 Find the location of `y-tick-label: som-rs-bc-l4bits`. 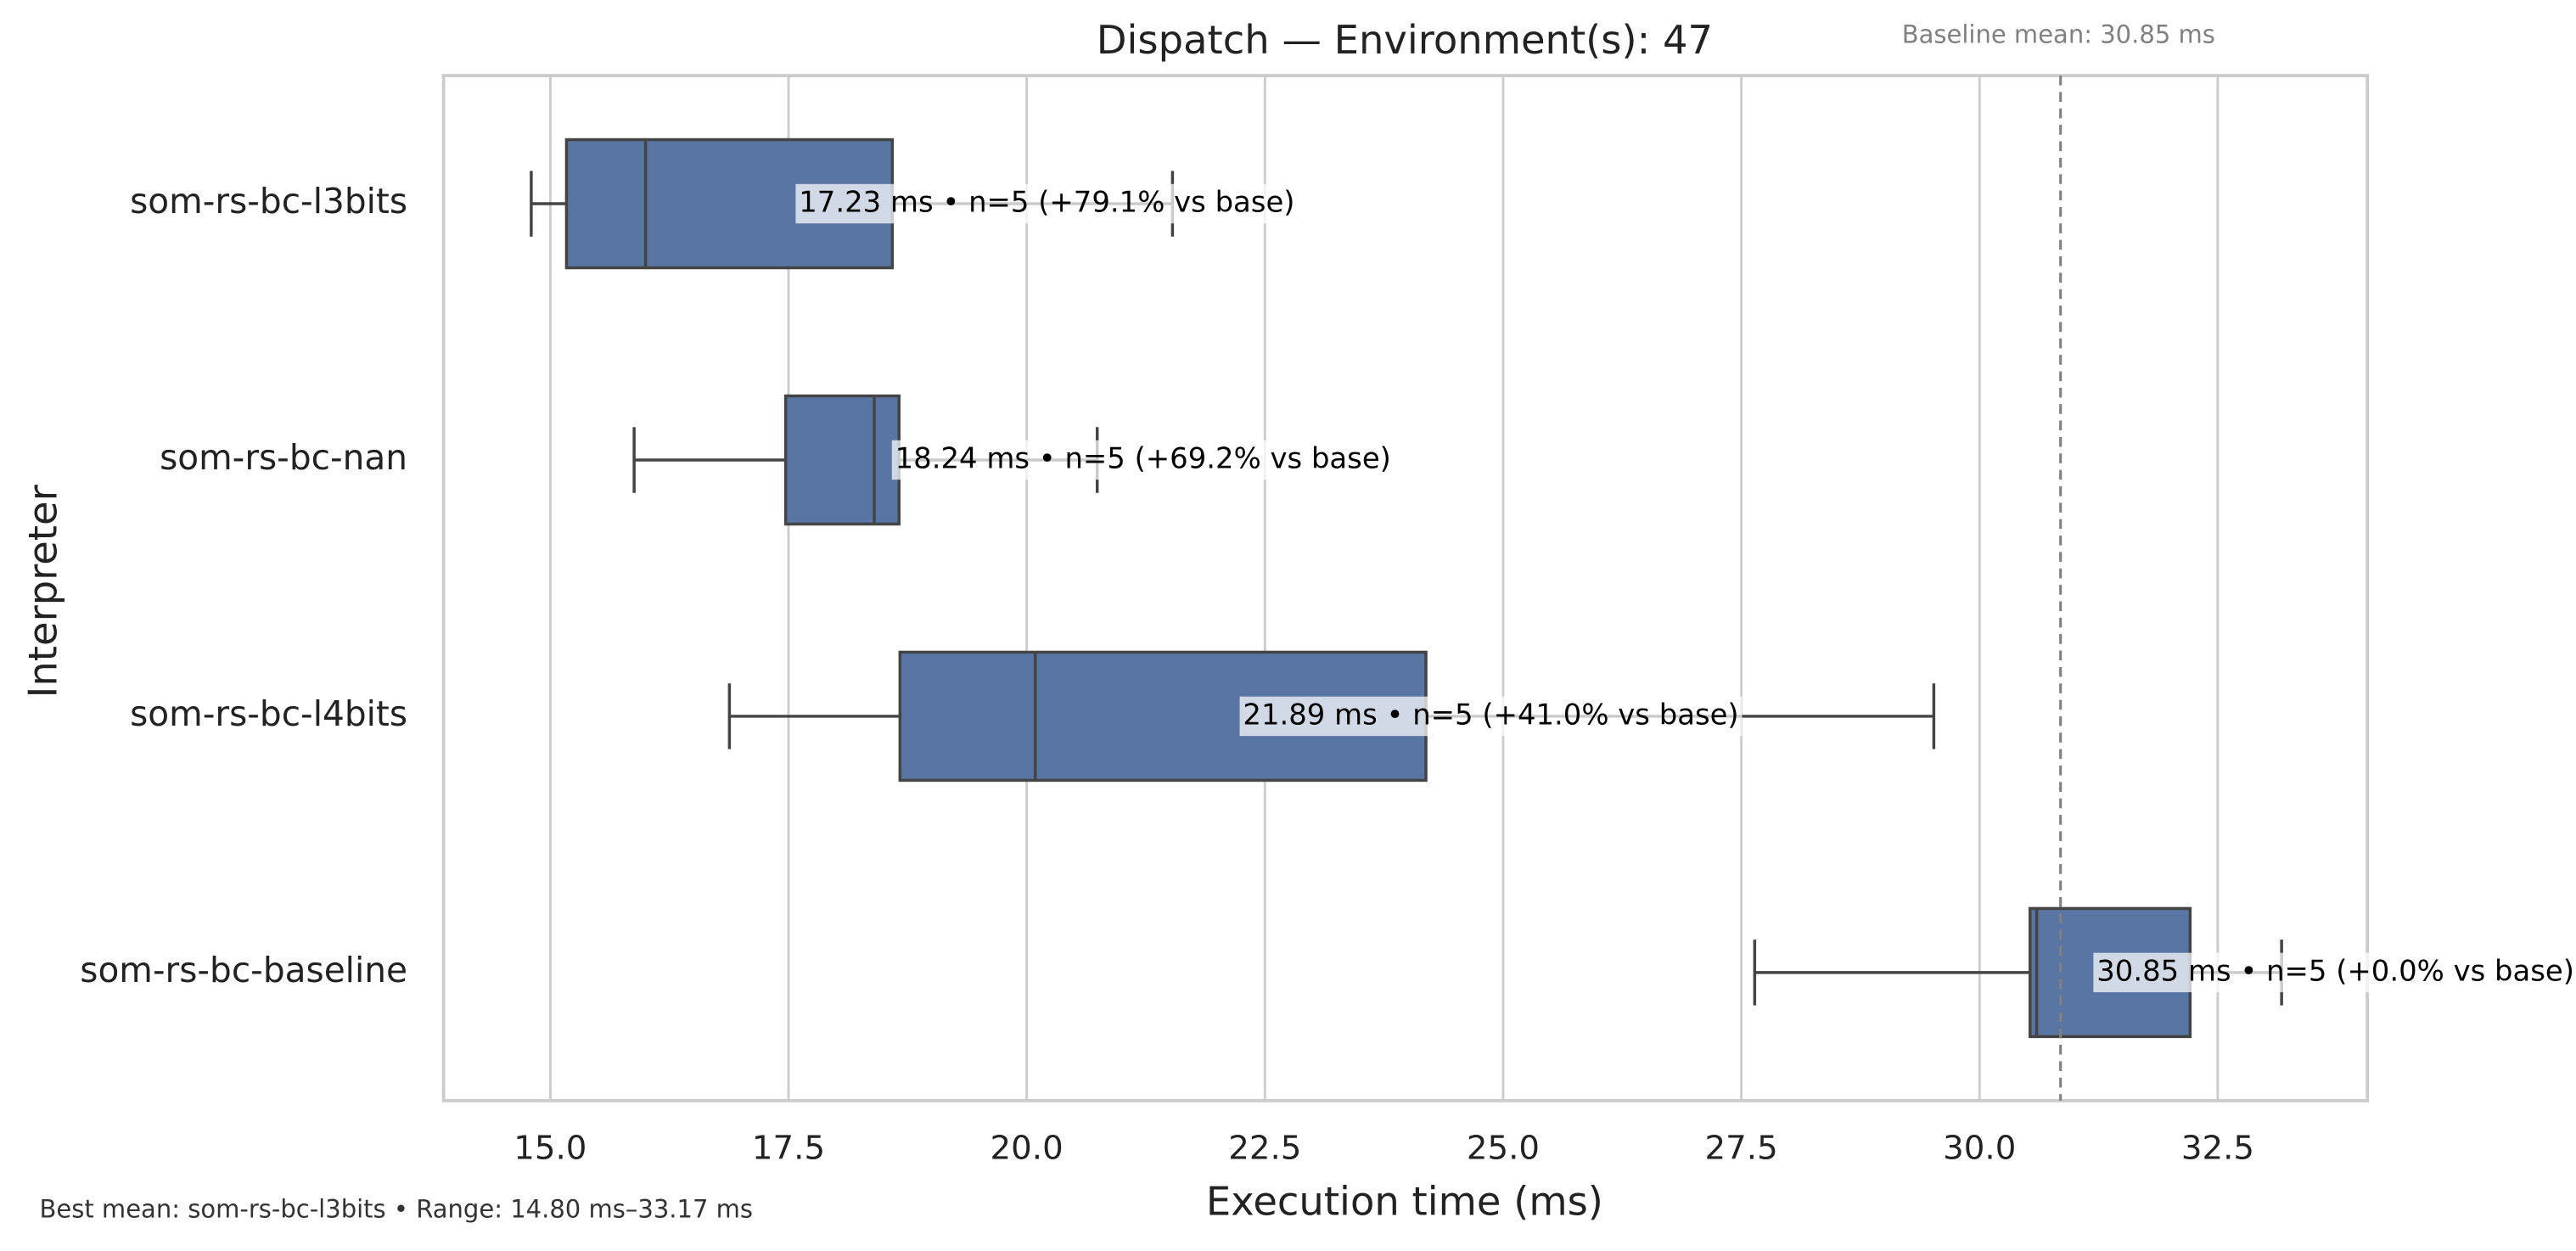

y-tick-label: som-rs-bc-l4bits is located at coordinates (268, 713).